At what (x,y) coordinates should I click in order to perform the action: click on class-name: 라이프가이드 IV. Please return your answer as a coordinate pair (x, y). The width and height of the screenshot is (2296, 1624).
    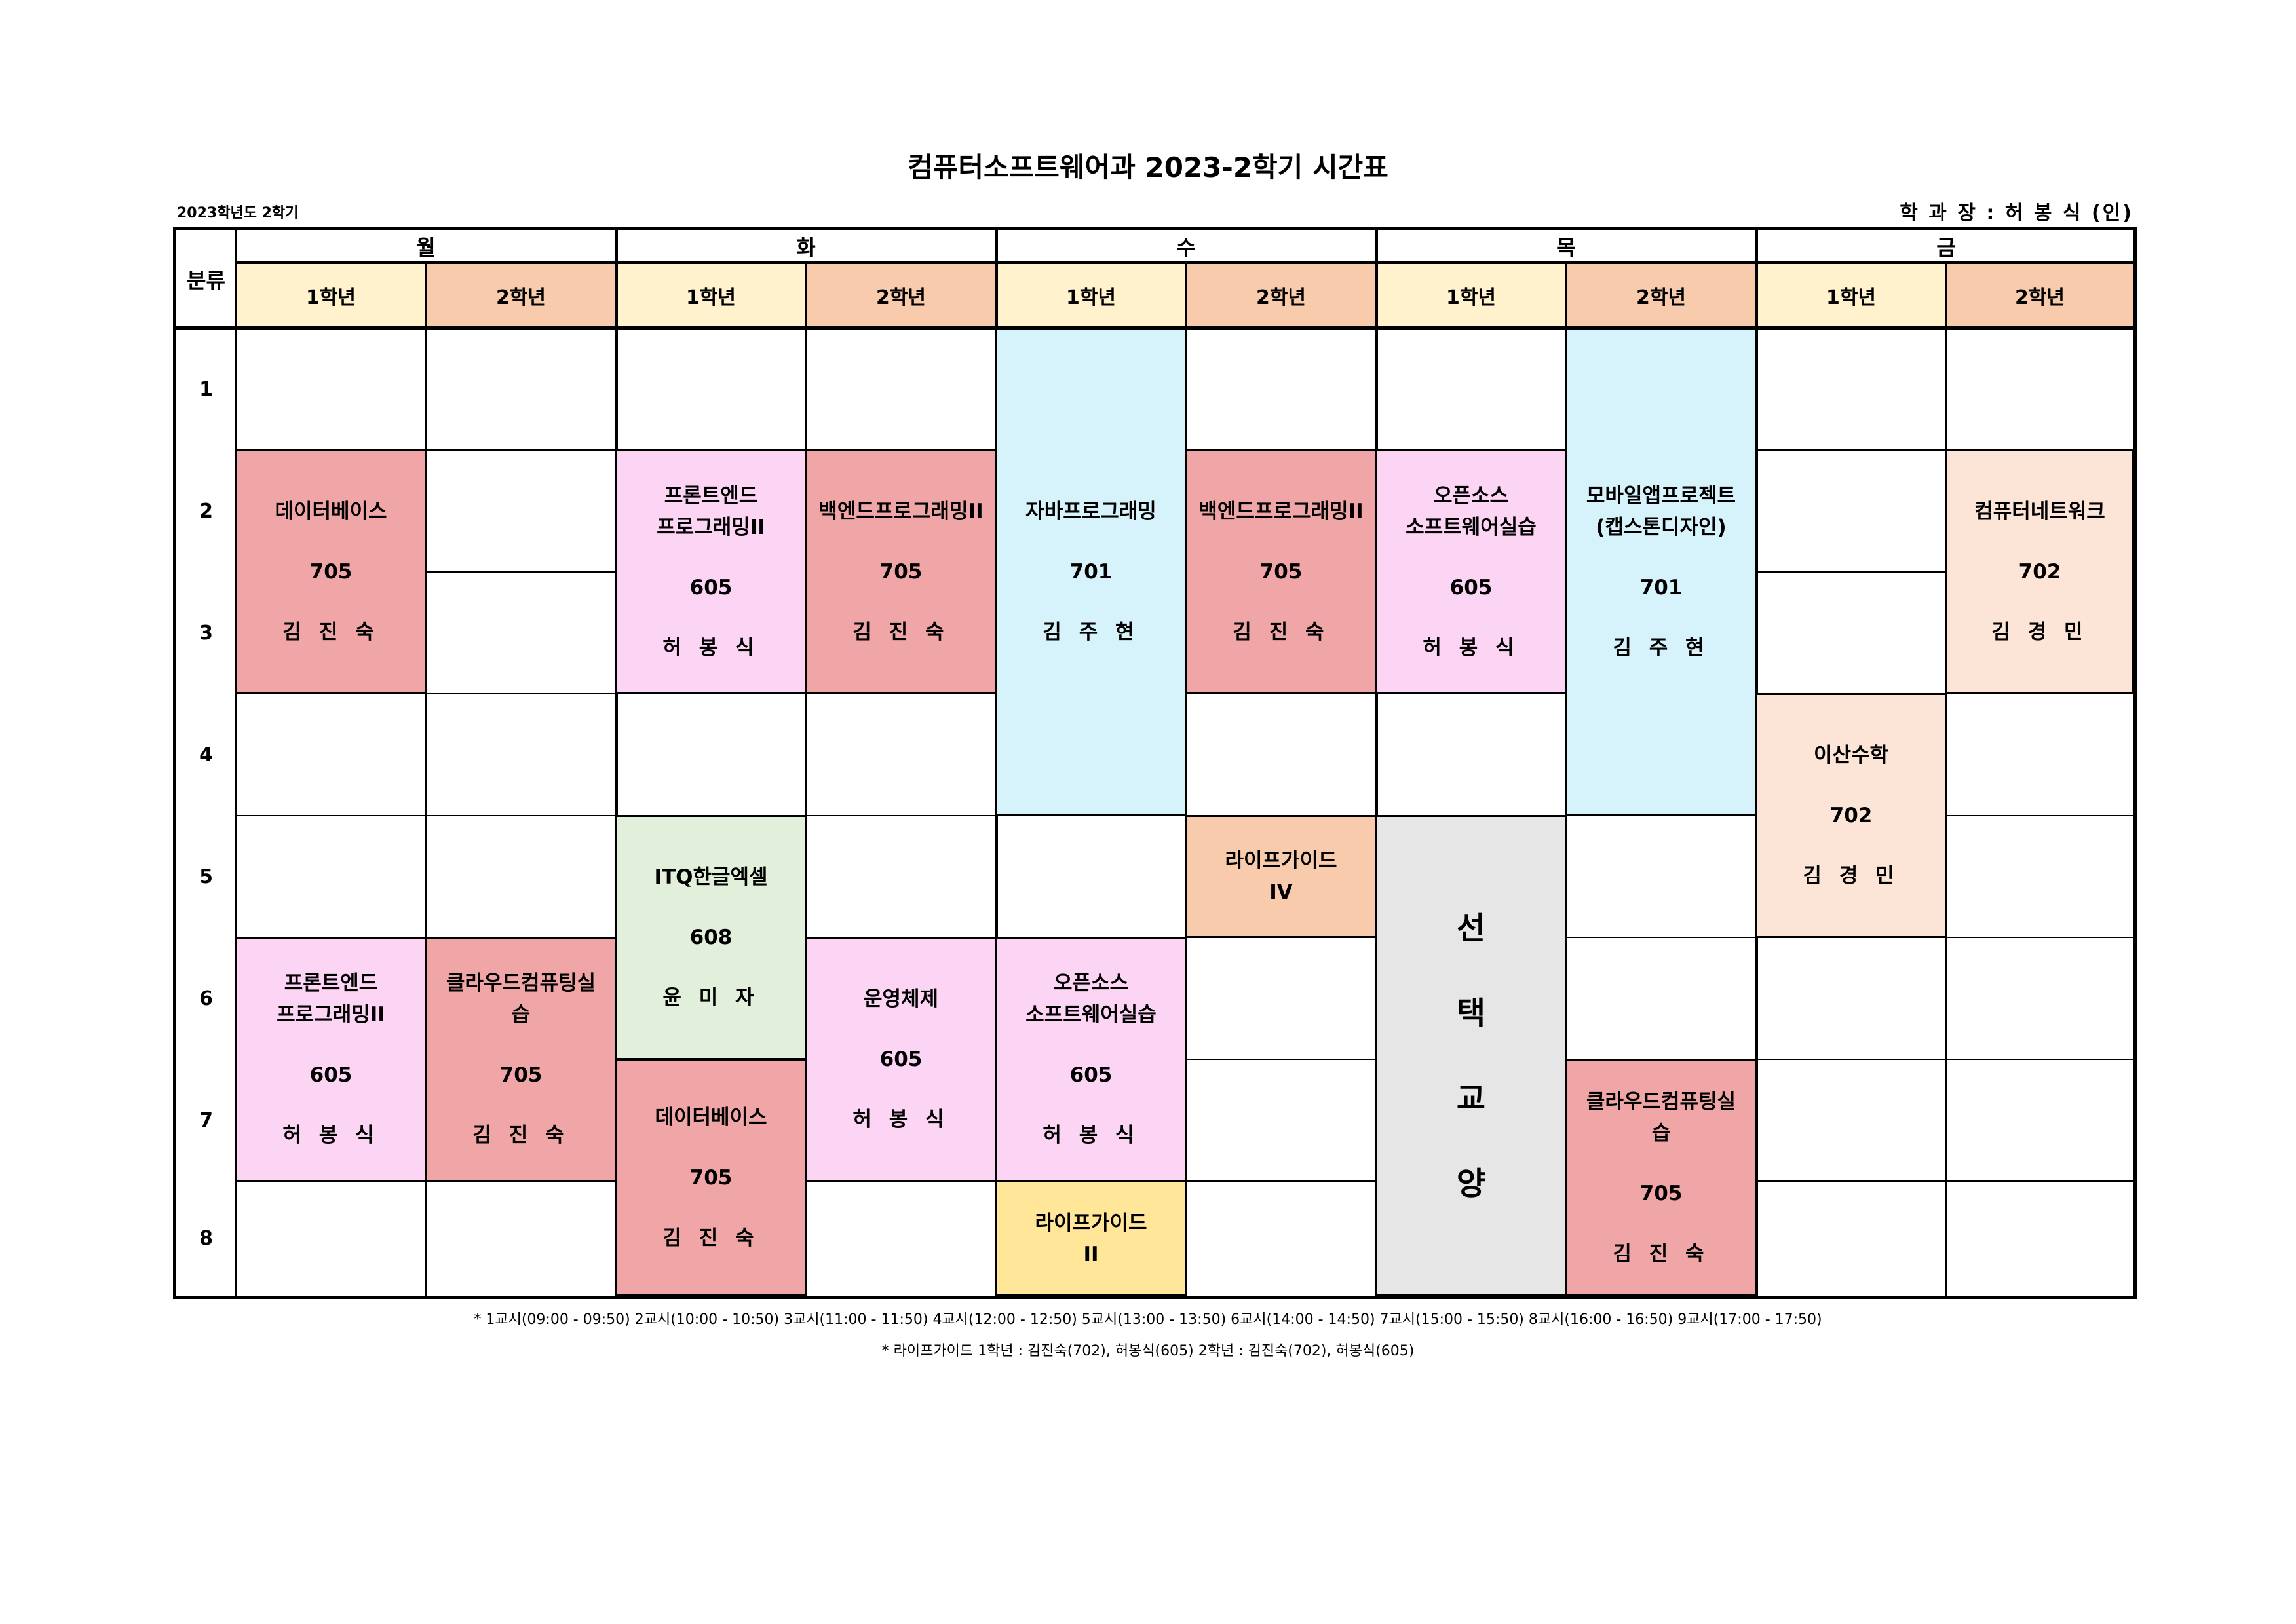
    Looking at the image, I should click on (1281, 876).